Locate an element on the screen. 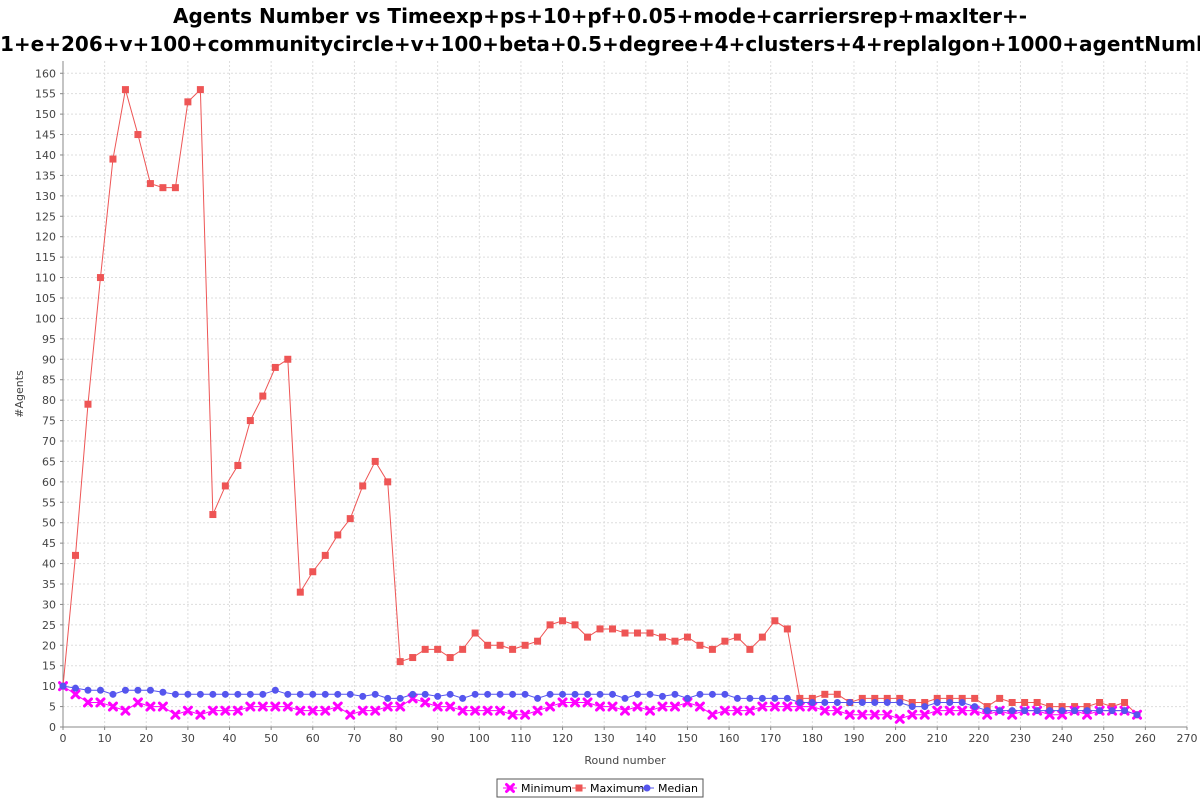  x-axis-label: Round number is located at coordinates (625, 760).